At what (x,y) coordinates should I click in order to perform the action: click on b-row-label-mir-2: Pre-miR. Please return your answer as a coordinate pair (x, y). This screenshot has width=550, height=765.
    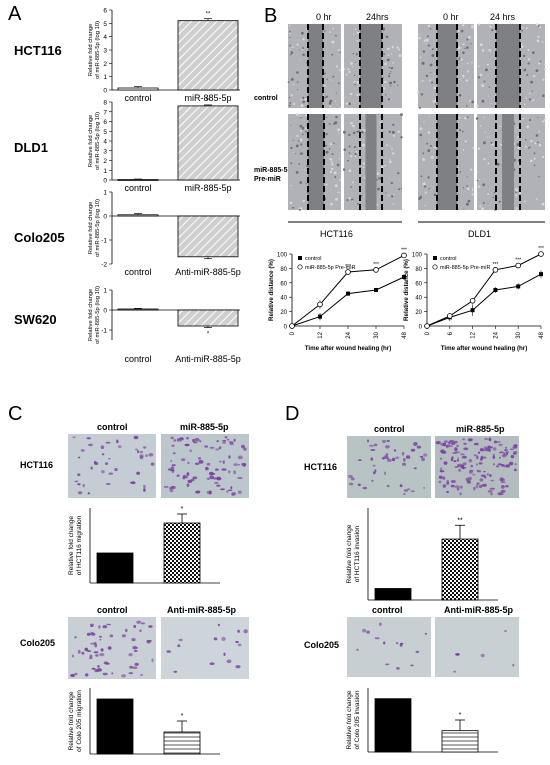
    Looking at the image, I should click on (267, 179).